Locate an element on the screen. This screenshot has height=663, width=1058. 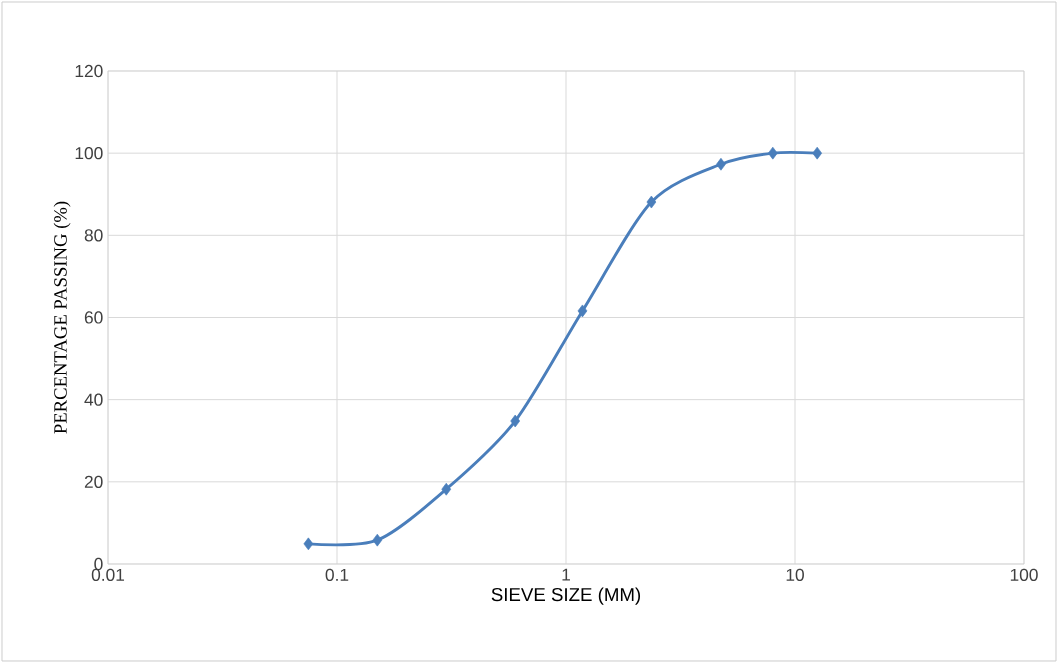
x-tick-label: 0.1 is located at coordinates (337, 574).